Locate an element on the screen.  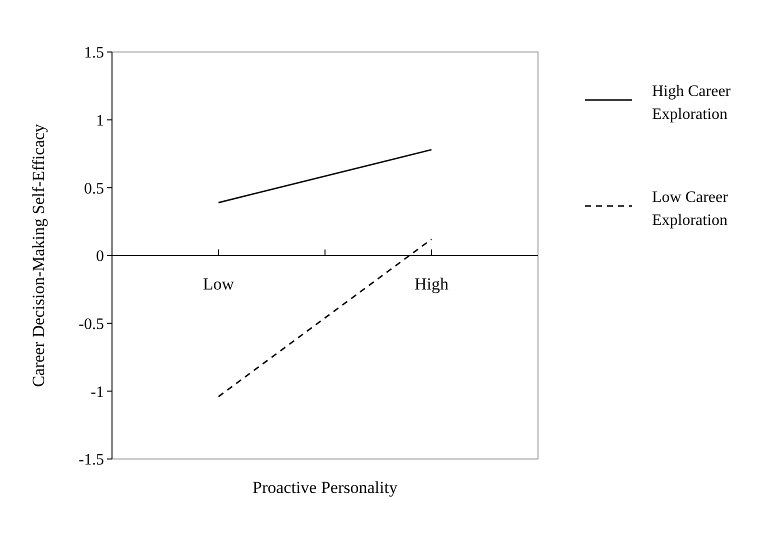
y-axis-title: Career Decision-Making Self-Efficacy is located at coordinates (38, 255).